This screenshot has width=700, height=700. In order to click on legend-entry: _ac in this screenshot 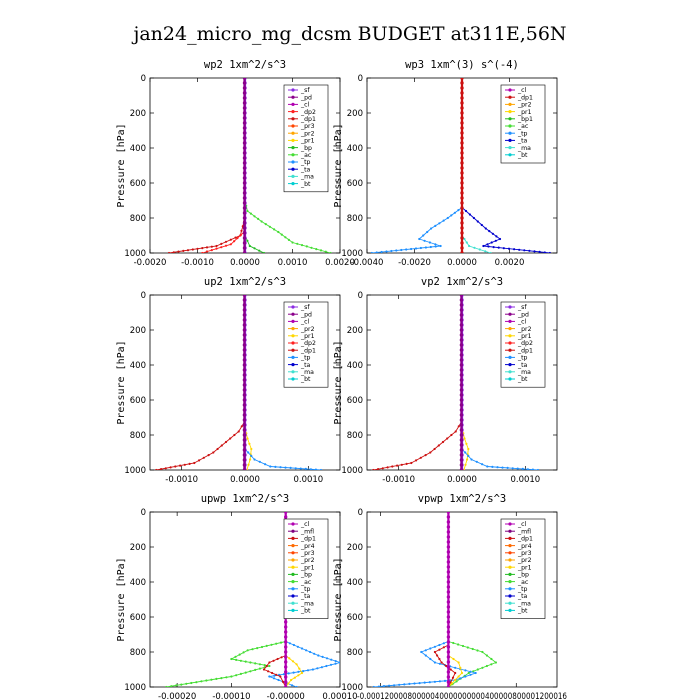, I will do `click(306, 155)`.